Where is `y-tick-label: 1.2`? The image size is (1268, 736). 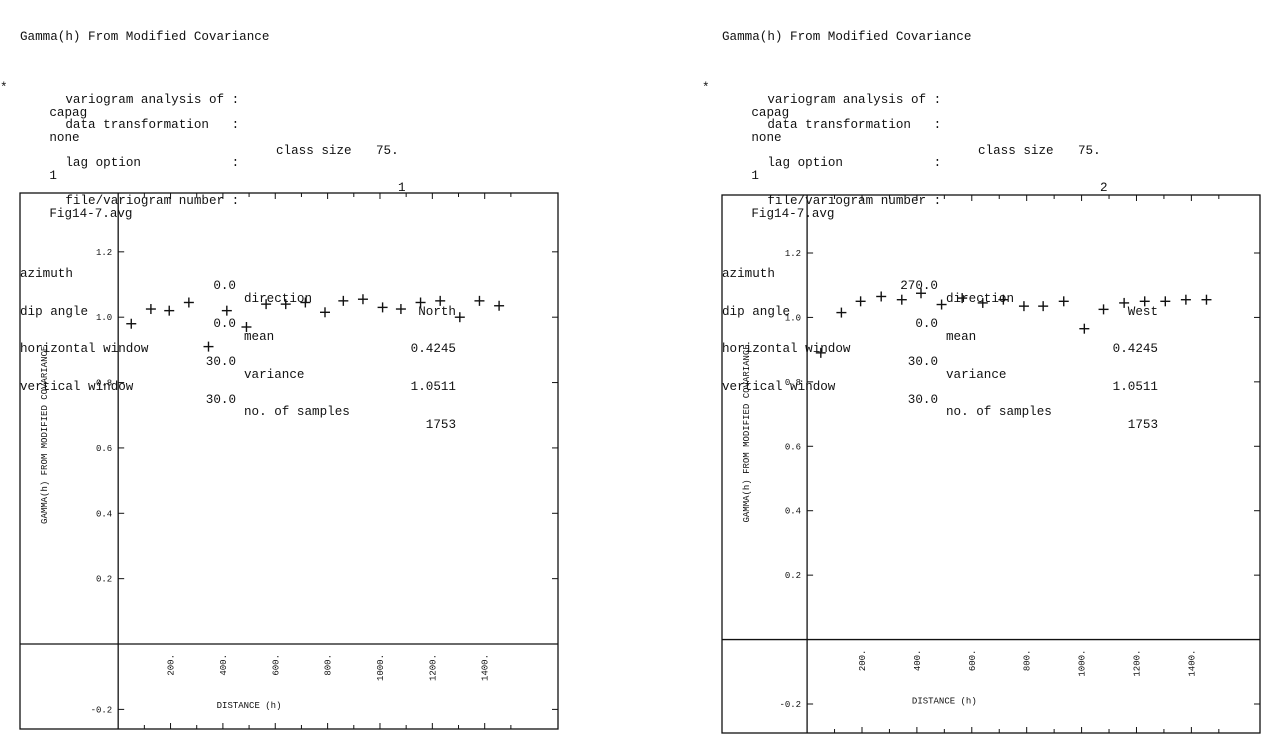 y-tick-label: 1.2 is located at coordinates (793, 254).